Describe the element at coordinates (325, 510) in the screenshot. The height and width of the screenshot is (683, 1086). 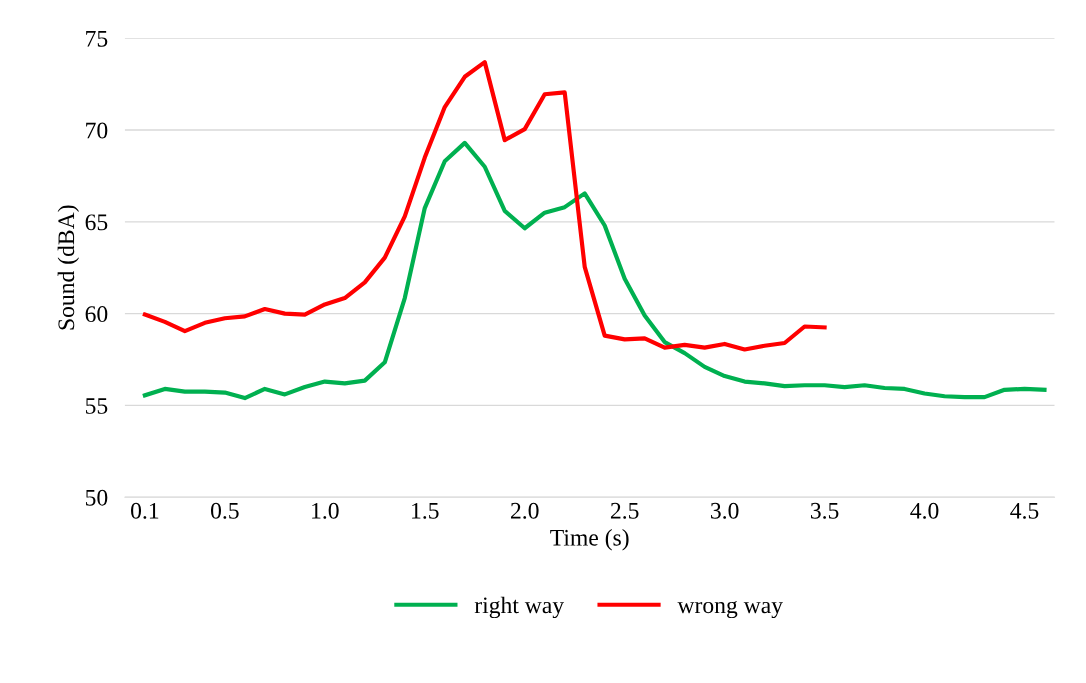
I see `x-tick-label: 1.0` at that location.